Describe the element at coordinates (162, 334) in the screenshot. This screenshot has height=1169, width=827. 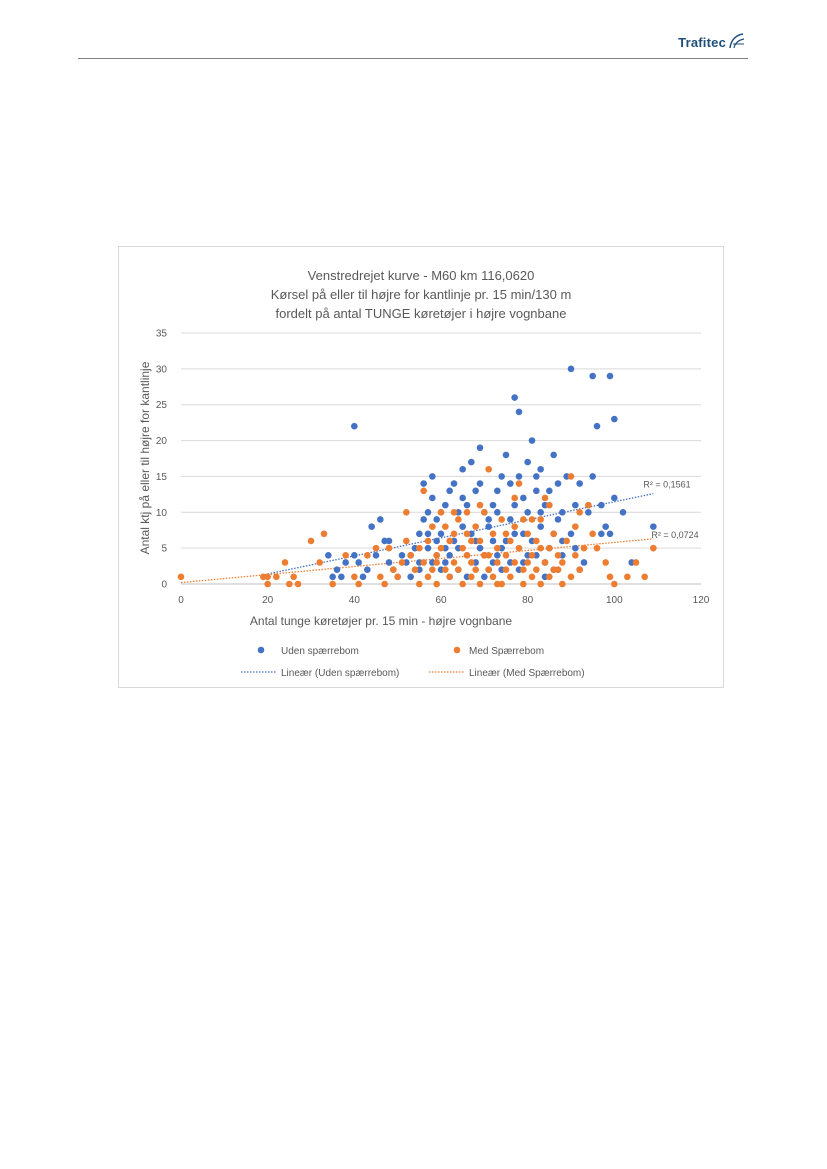
I see `y-tick-label: 35` at that location.